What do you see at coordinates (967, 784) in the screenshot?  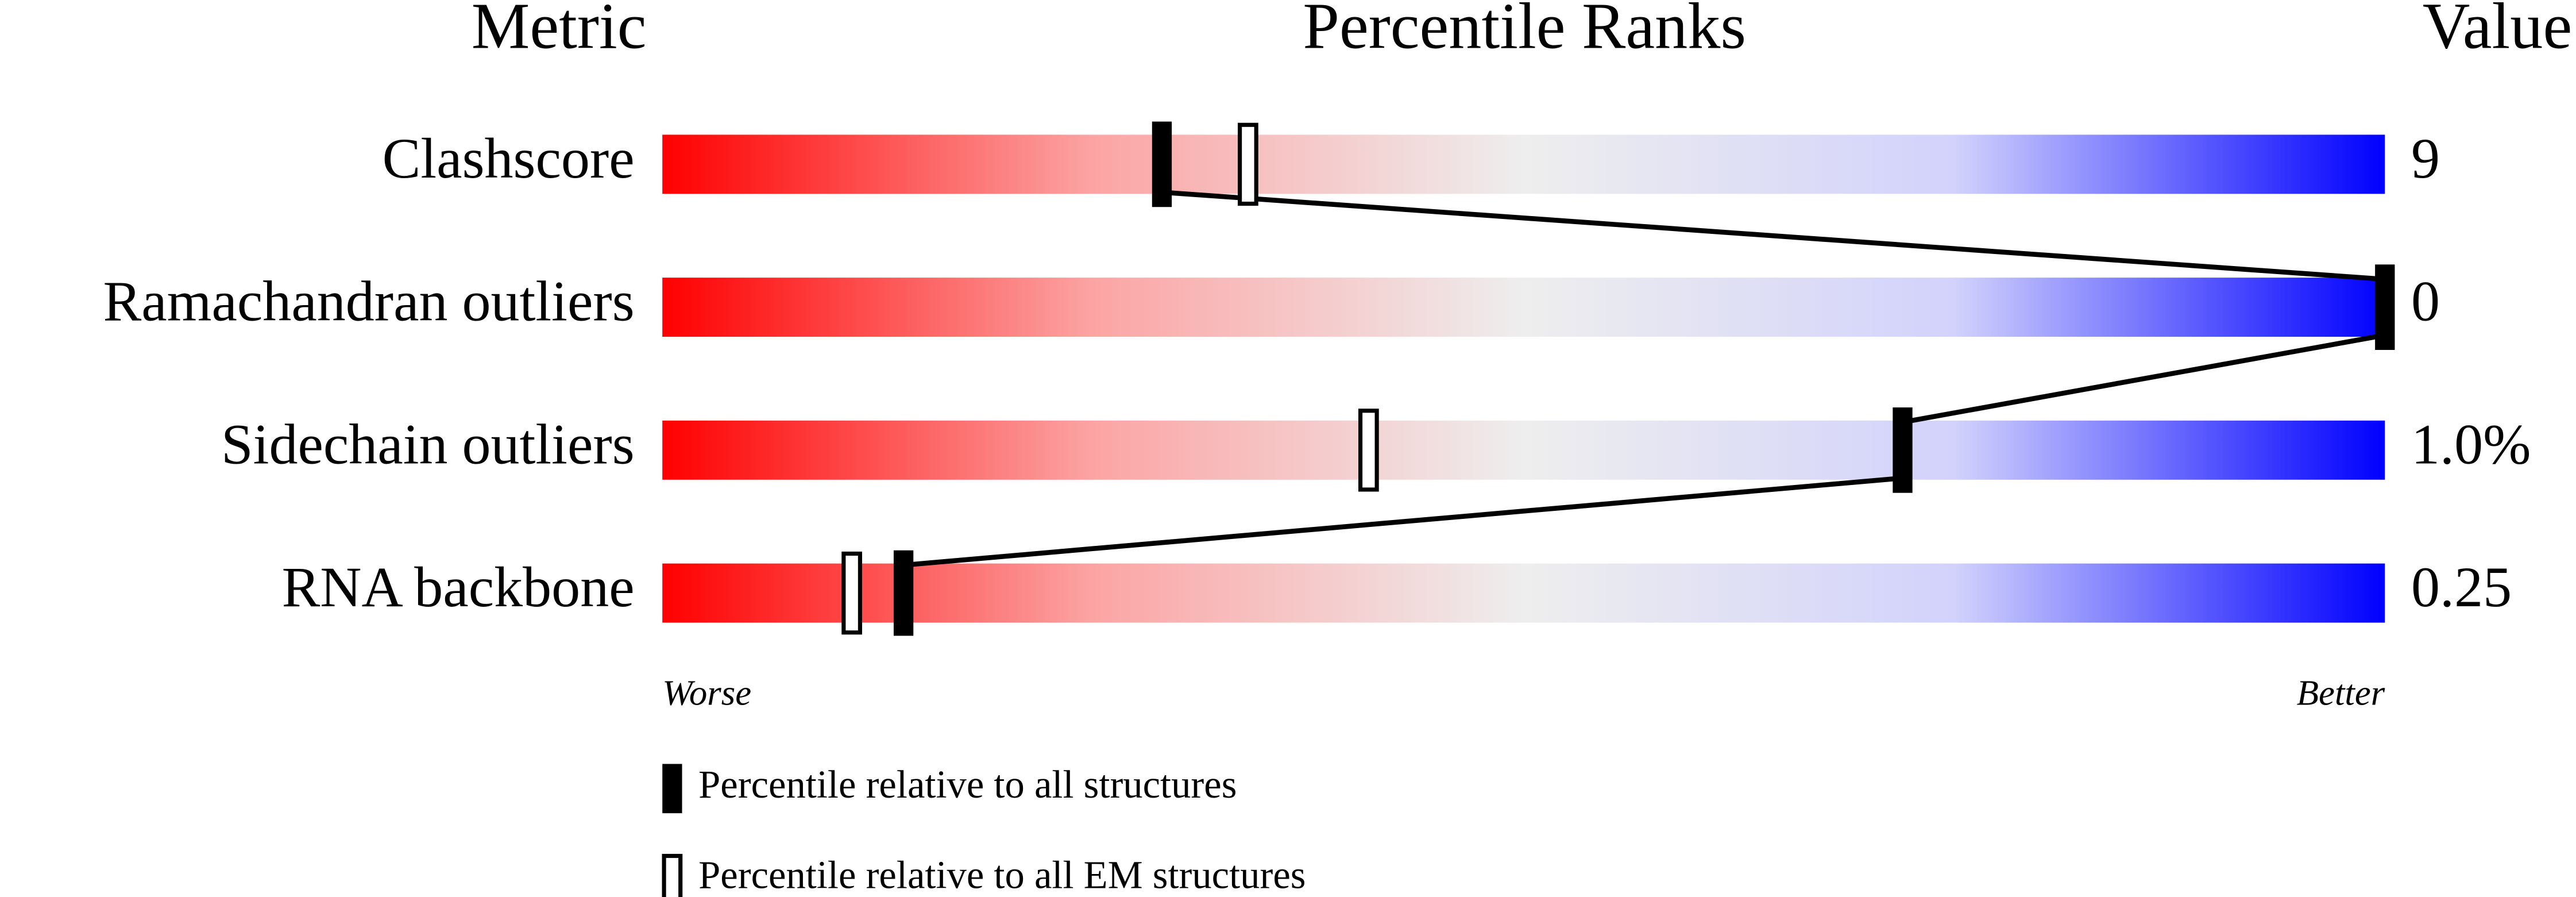 I see `legend-label: Percentile relative to all structures` at bounding box center [967, 784].